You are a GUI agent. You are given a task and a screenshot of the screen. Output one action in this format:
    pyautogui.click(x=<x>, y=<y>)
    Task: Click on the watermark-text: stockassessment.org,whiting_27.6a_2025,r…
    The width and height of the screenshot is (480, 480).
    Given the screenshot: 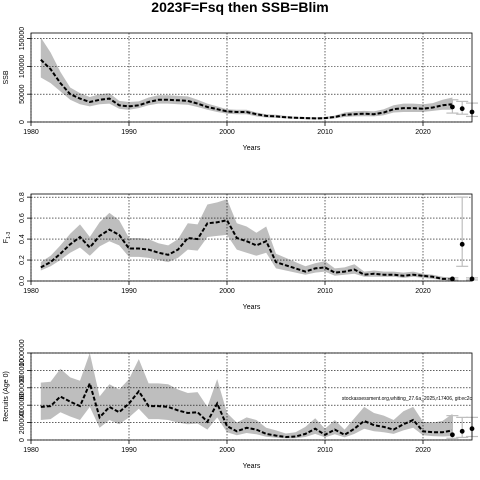 What is the action you would take?
    pyautogui.click(x=407, y=399)
    